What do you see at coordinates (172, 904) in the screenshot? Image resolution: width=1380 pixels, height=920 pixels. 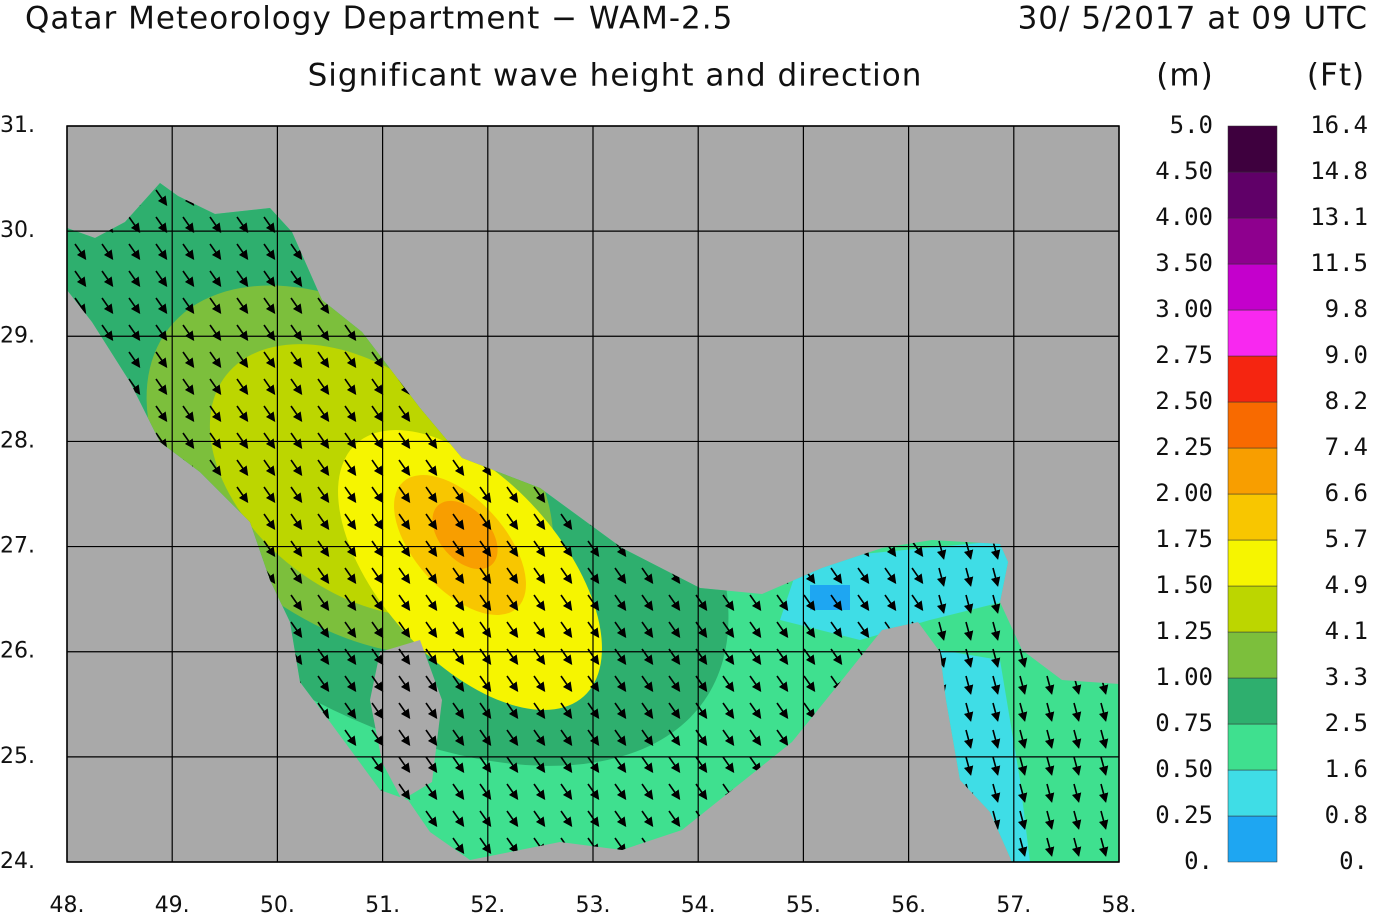 I see `x-tick-label: 49.` at bounding box center [172, 904].